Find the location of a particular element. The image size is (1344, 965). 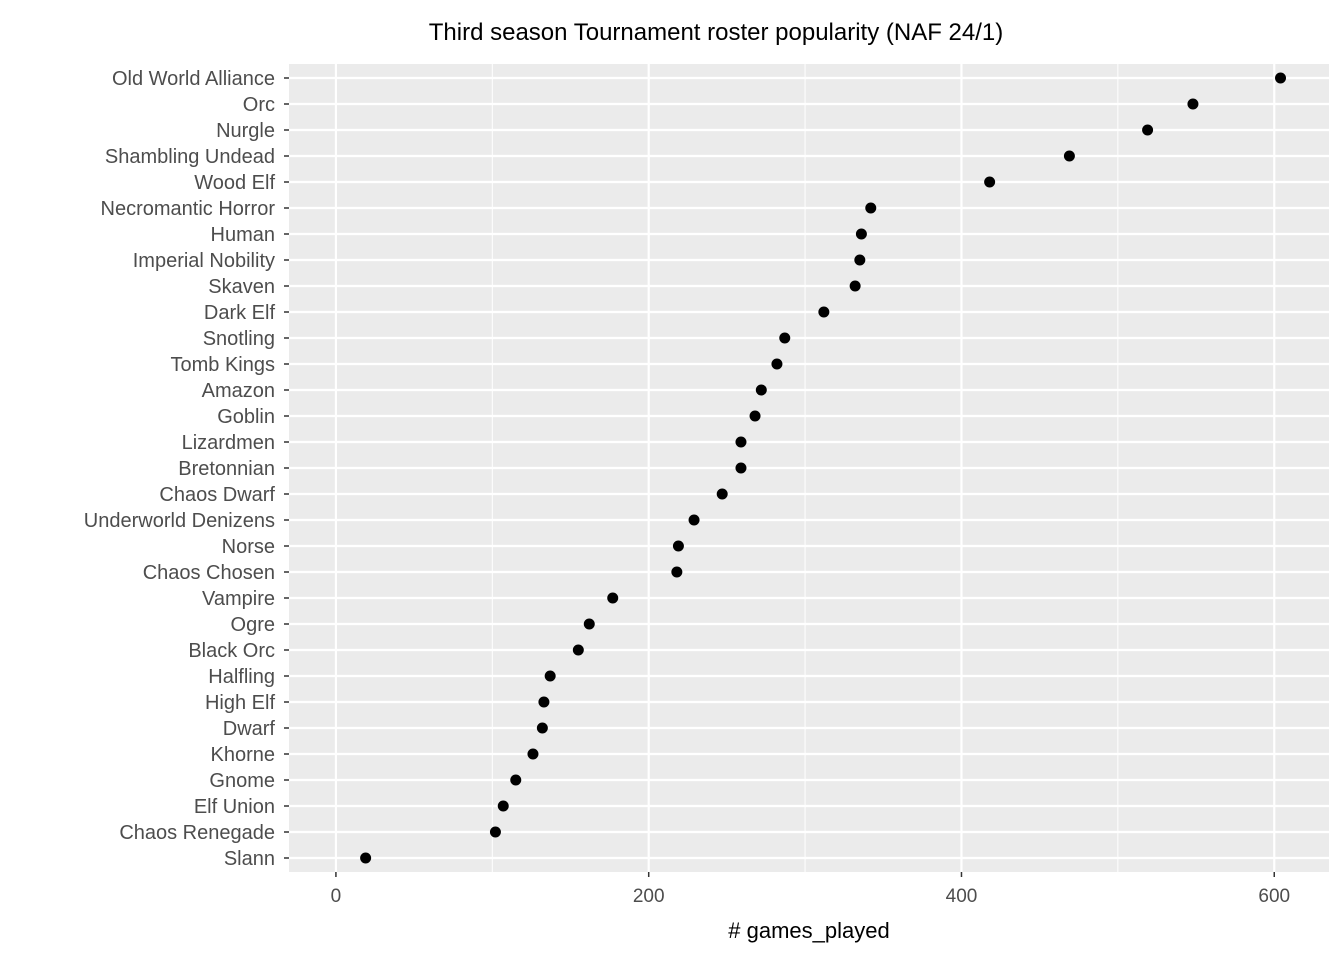

x-tick-label: 600 is located at coordinates (1274, 896).